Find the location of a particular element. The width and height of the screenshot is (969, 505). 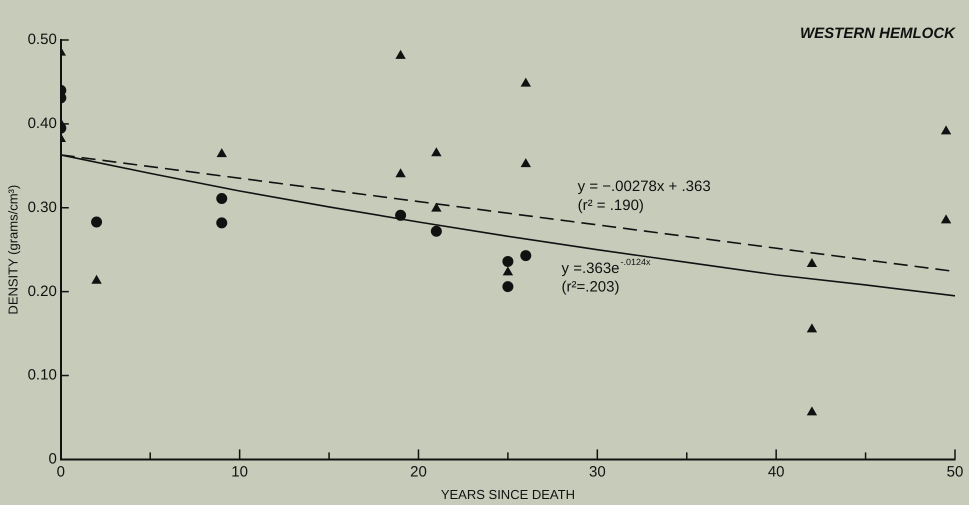

x-axis-title: YEARS SINCE DEATH is located at coordinates (507, 494).